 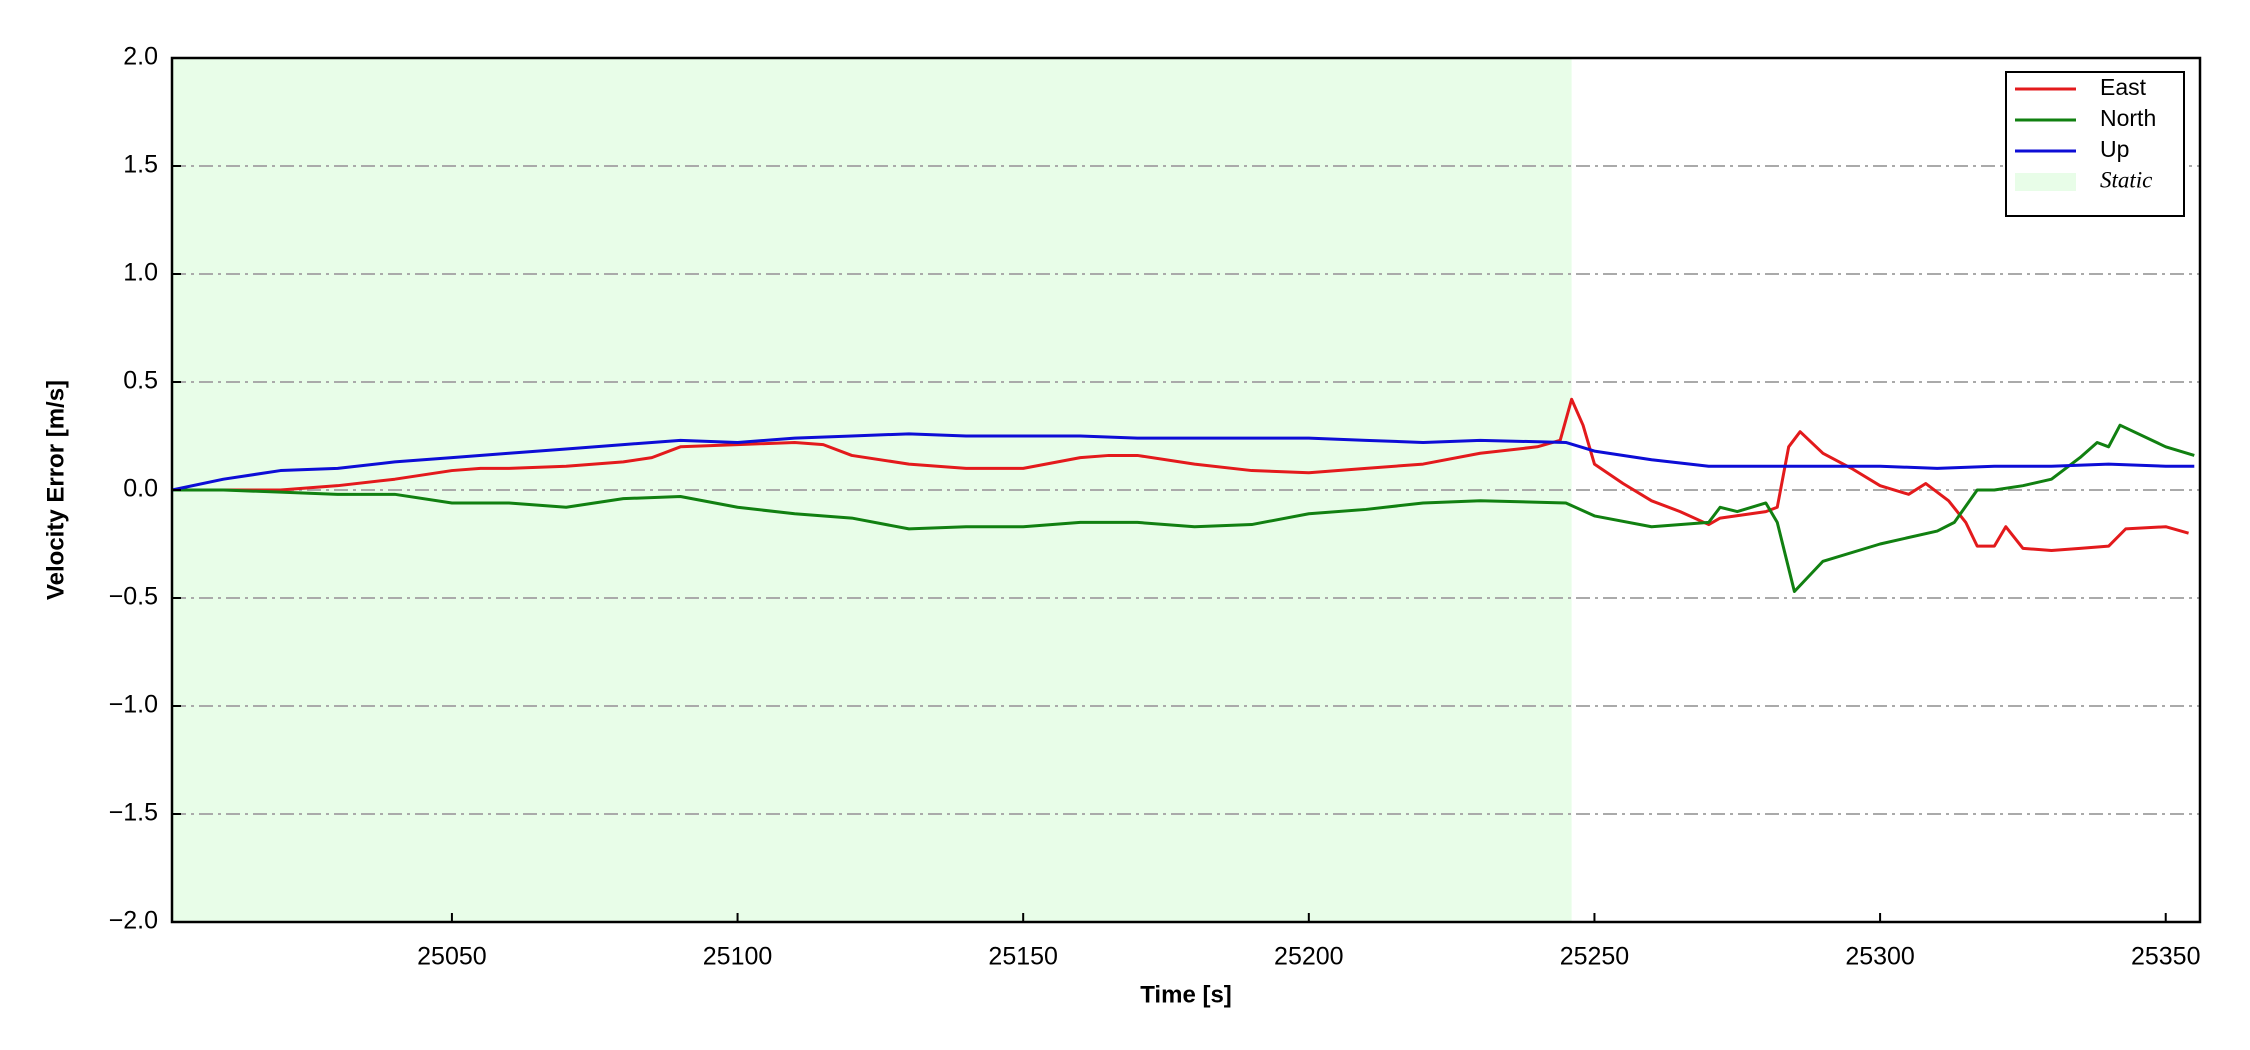 What do you see at coordinates (2045, 182) in the screenshot?
I see `legend-swatch` at bounding box center [2045, 182].